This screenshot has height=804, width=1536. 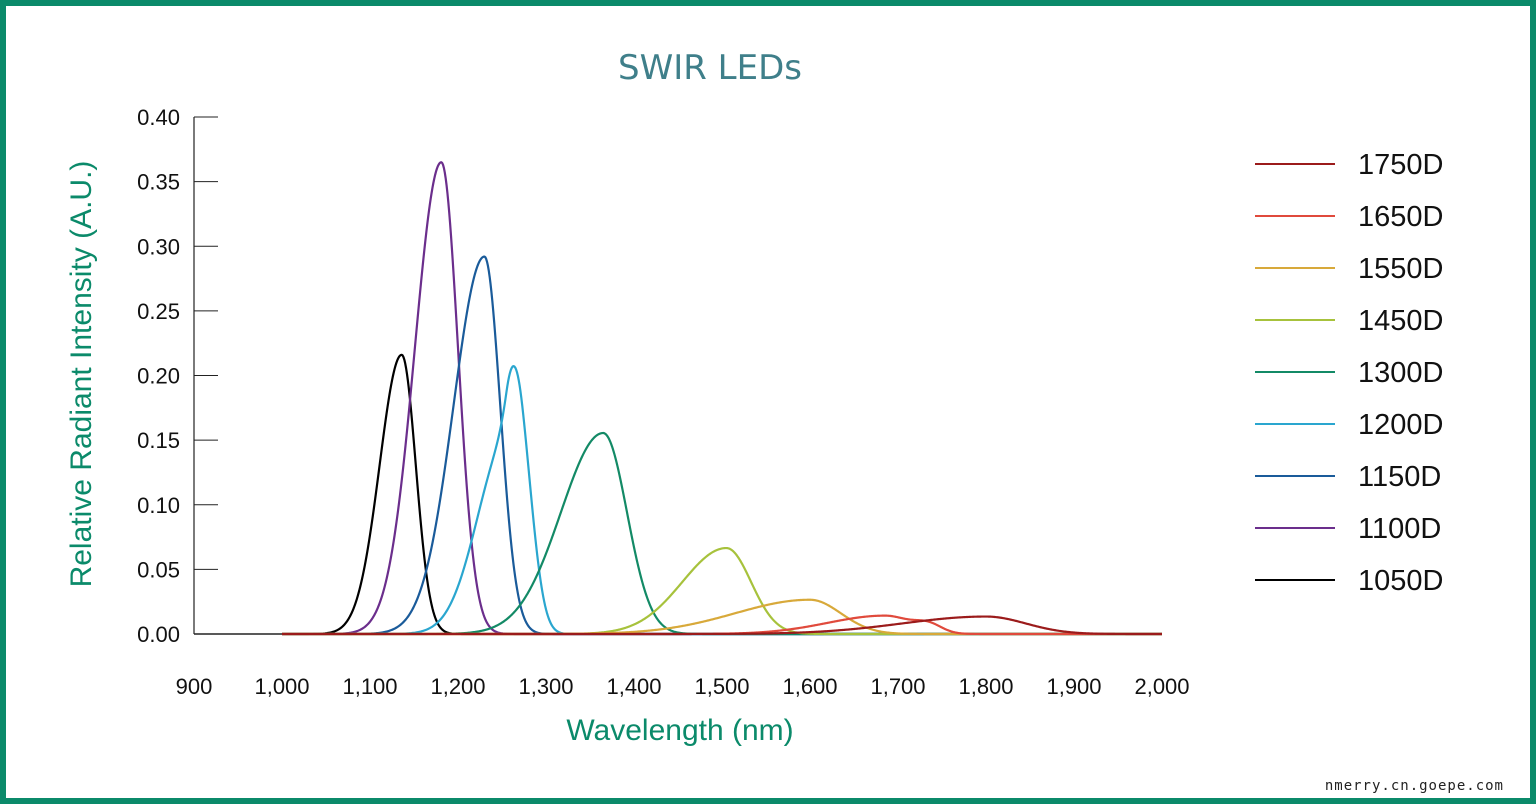 What do you see at coordinates (545, 686) in the screenshot?
I see `x-tick-label: 1,300` at bounding box center [545, 686].